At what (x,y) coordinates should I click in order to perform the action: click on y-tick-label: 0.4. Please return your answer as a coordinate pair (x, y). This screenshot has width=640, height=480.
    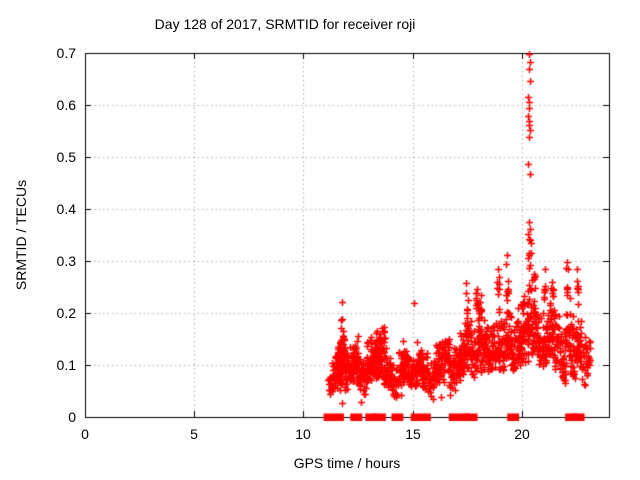
    Looking at the image, I should click on (66, 209).